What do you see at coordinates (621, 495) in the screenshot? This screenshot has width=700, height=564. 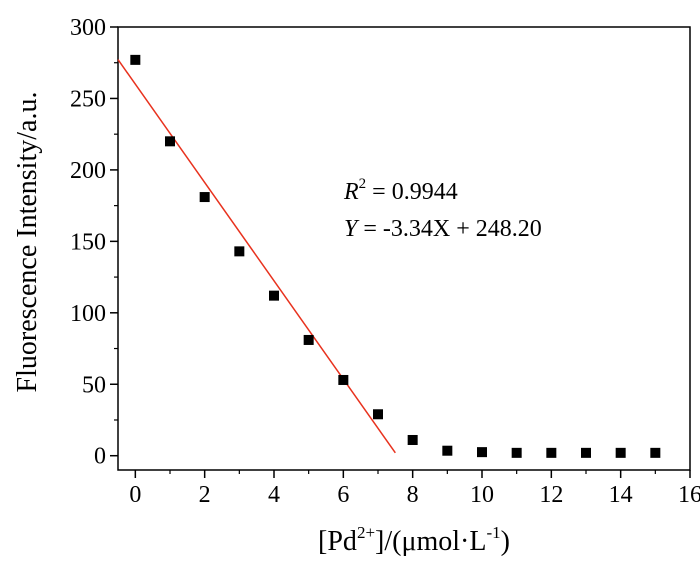 I see `x-tick-label: 14` at bounding box center [621, 495].